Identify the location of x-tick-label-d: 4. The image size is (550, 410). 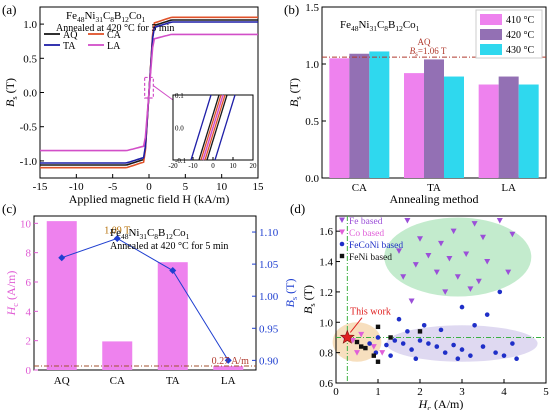
(504, 392).